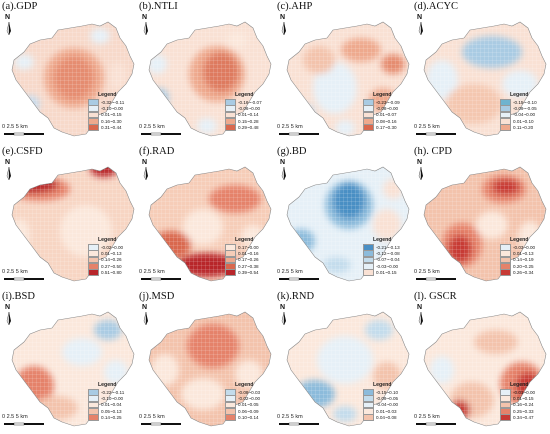  Describe the element at coordinates (387, 108) in the screenshot. I see `legend-item: -0.08~0.00` at that location.